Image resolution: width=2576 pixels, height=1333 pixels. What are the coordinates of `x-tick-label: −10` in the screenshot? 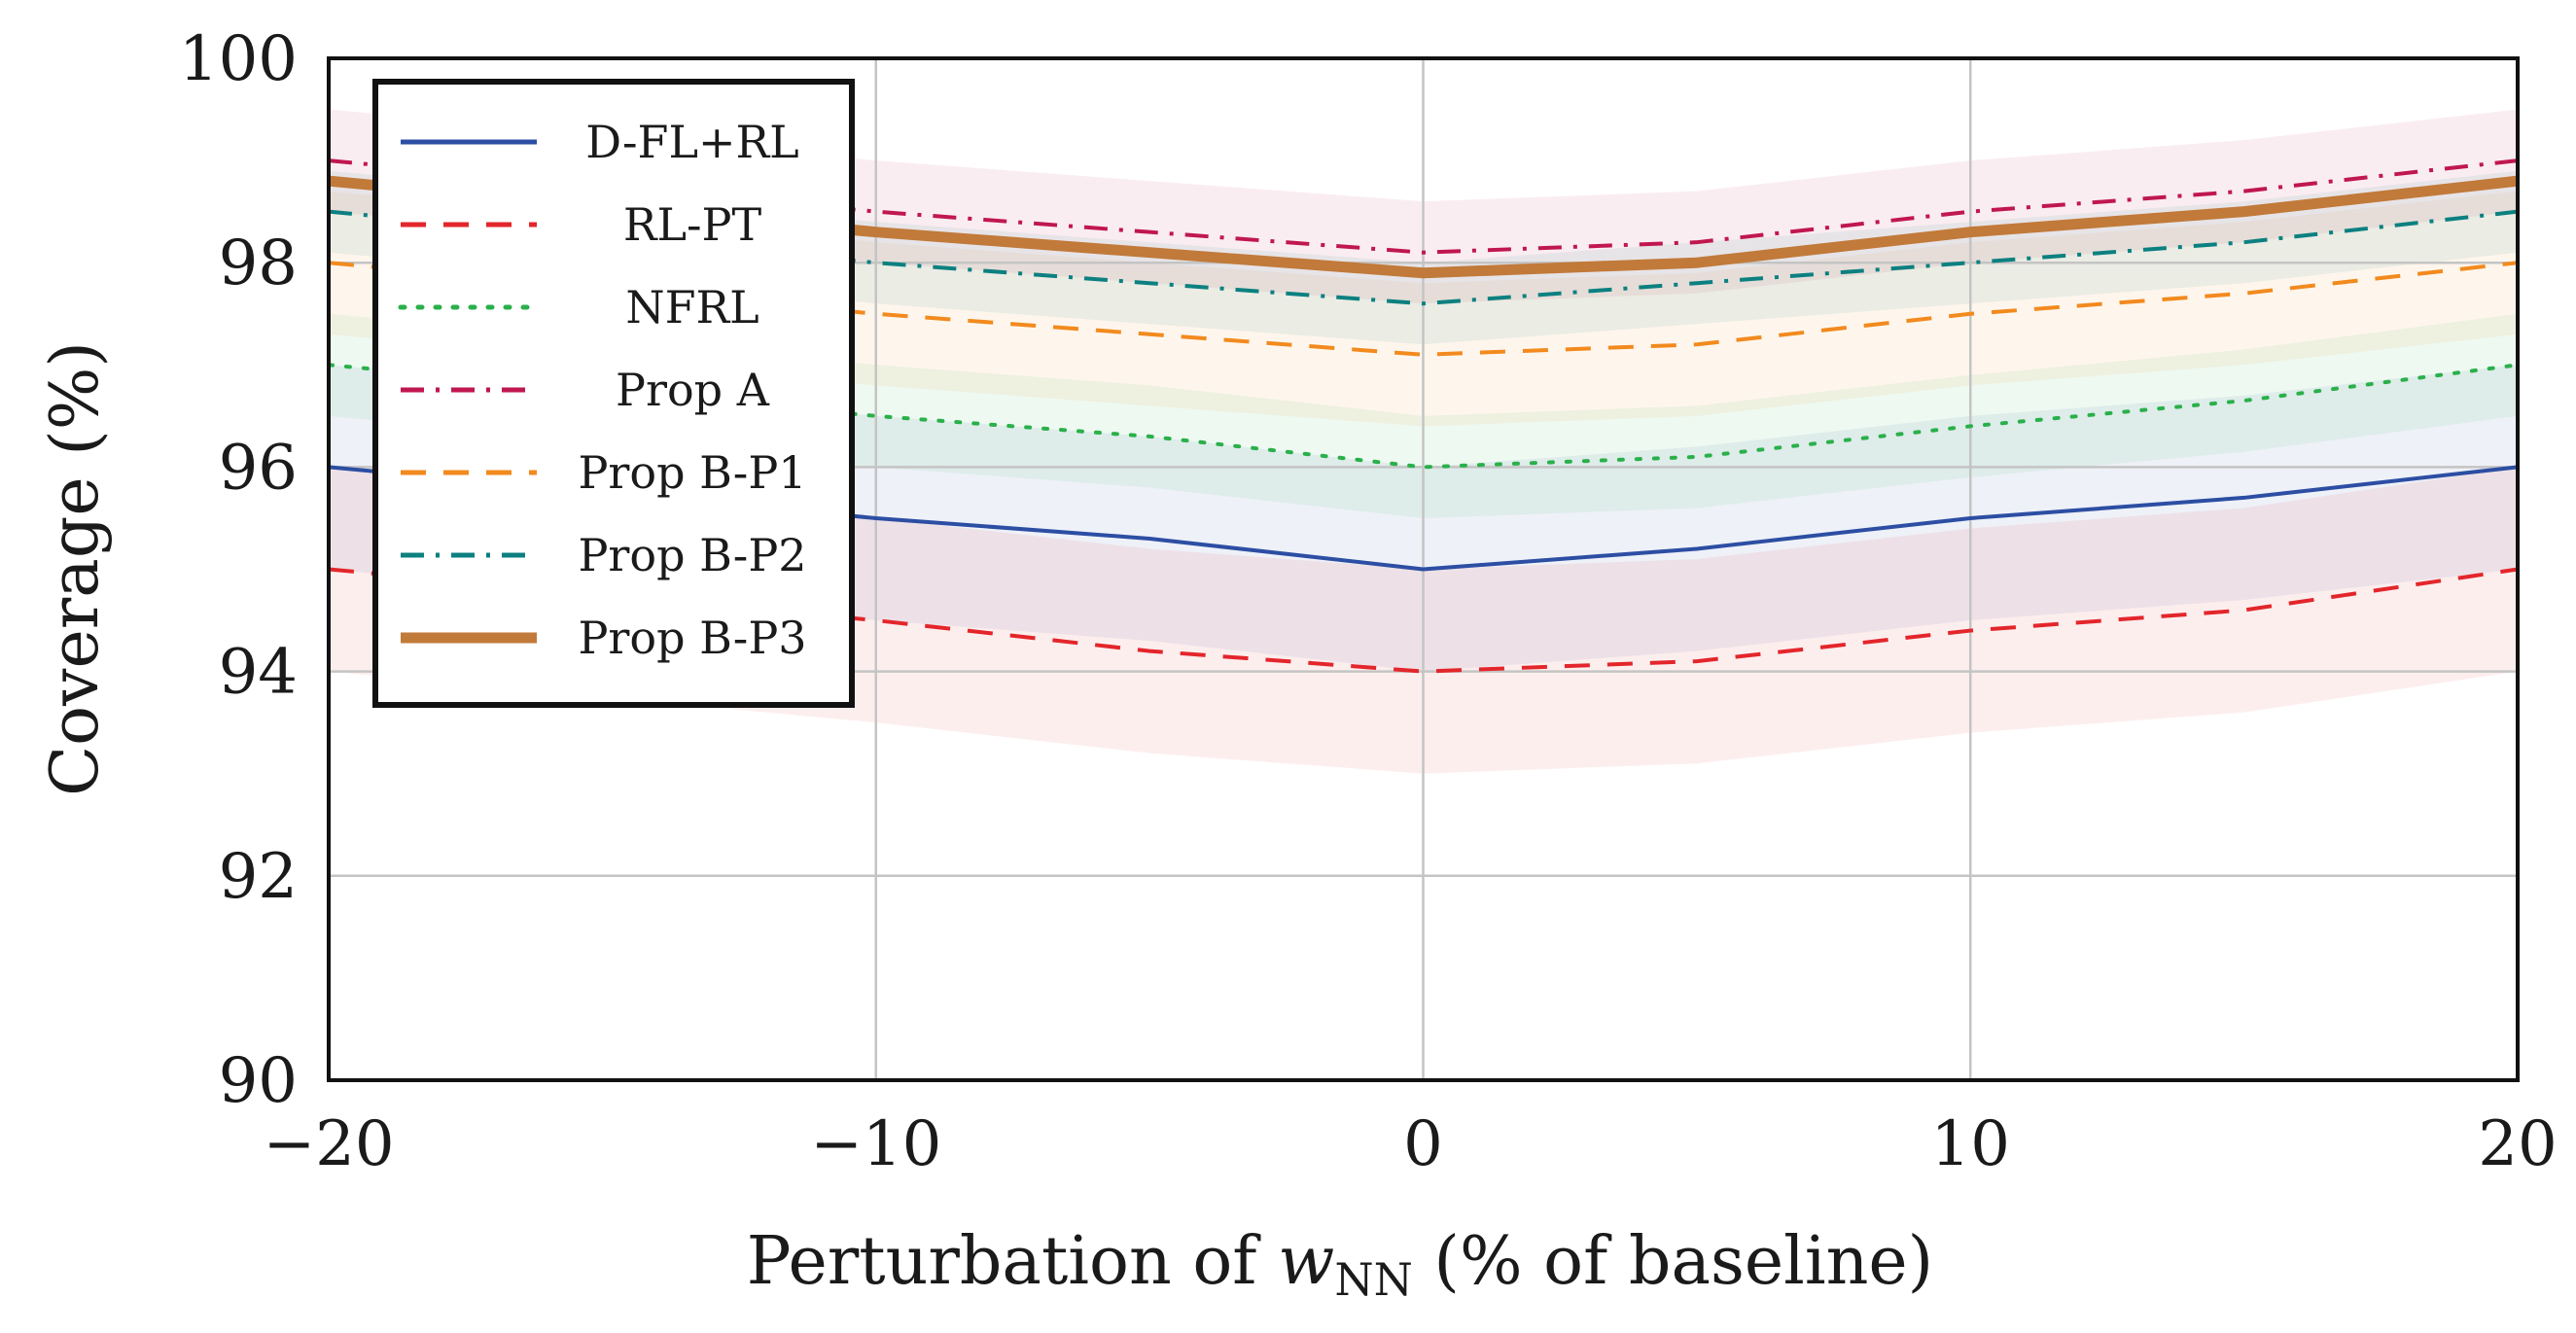 It's located at (876, 1144).